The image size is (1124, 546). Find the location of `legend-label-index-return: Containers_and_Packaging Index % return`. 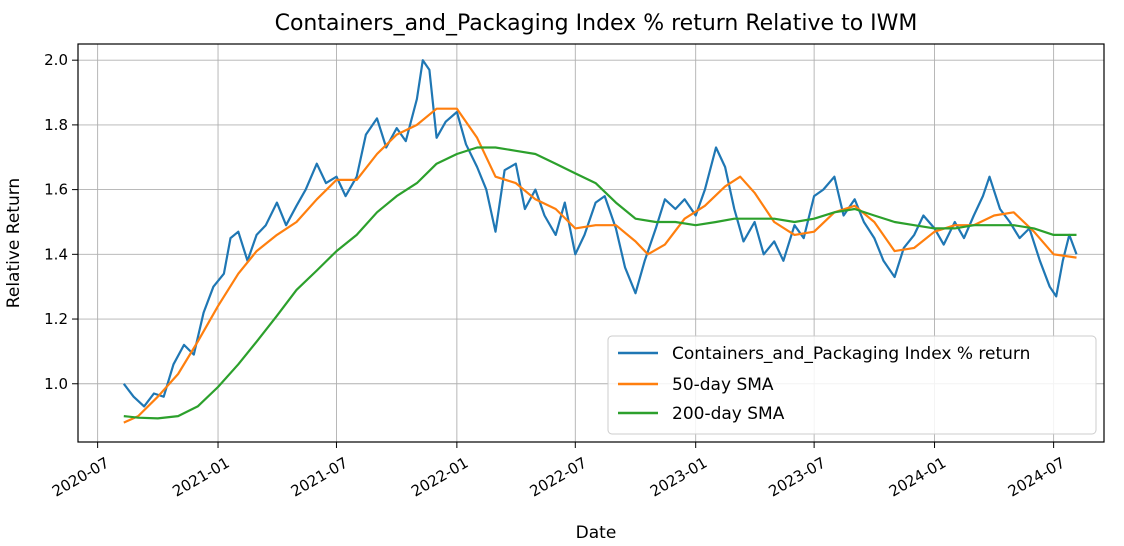

legend-label-index-return: Containers_and_Packaging Index % return is located at coordinates (851, 354).